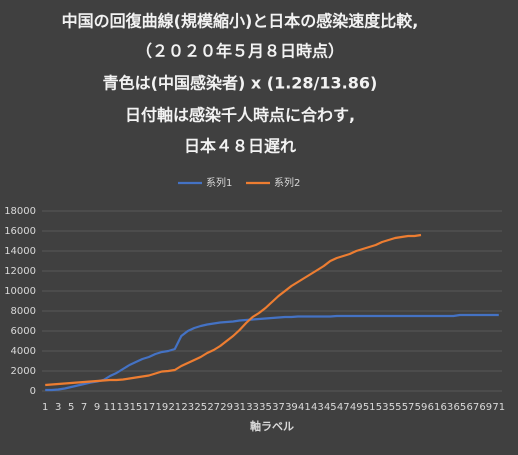 Image resolution: width=518 pixels, height=455 pixels. What do you see at coordinates (265, 407) in the screenshot?
I see `x-tick-label: 35` at bounding box center [265, 407].